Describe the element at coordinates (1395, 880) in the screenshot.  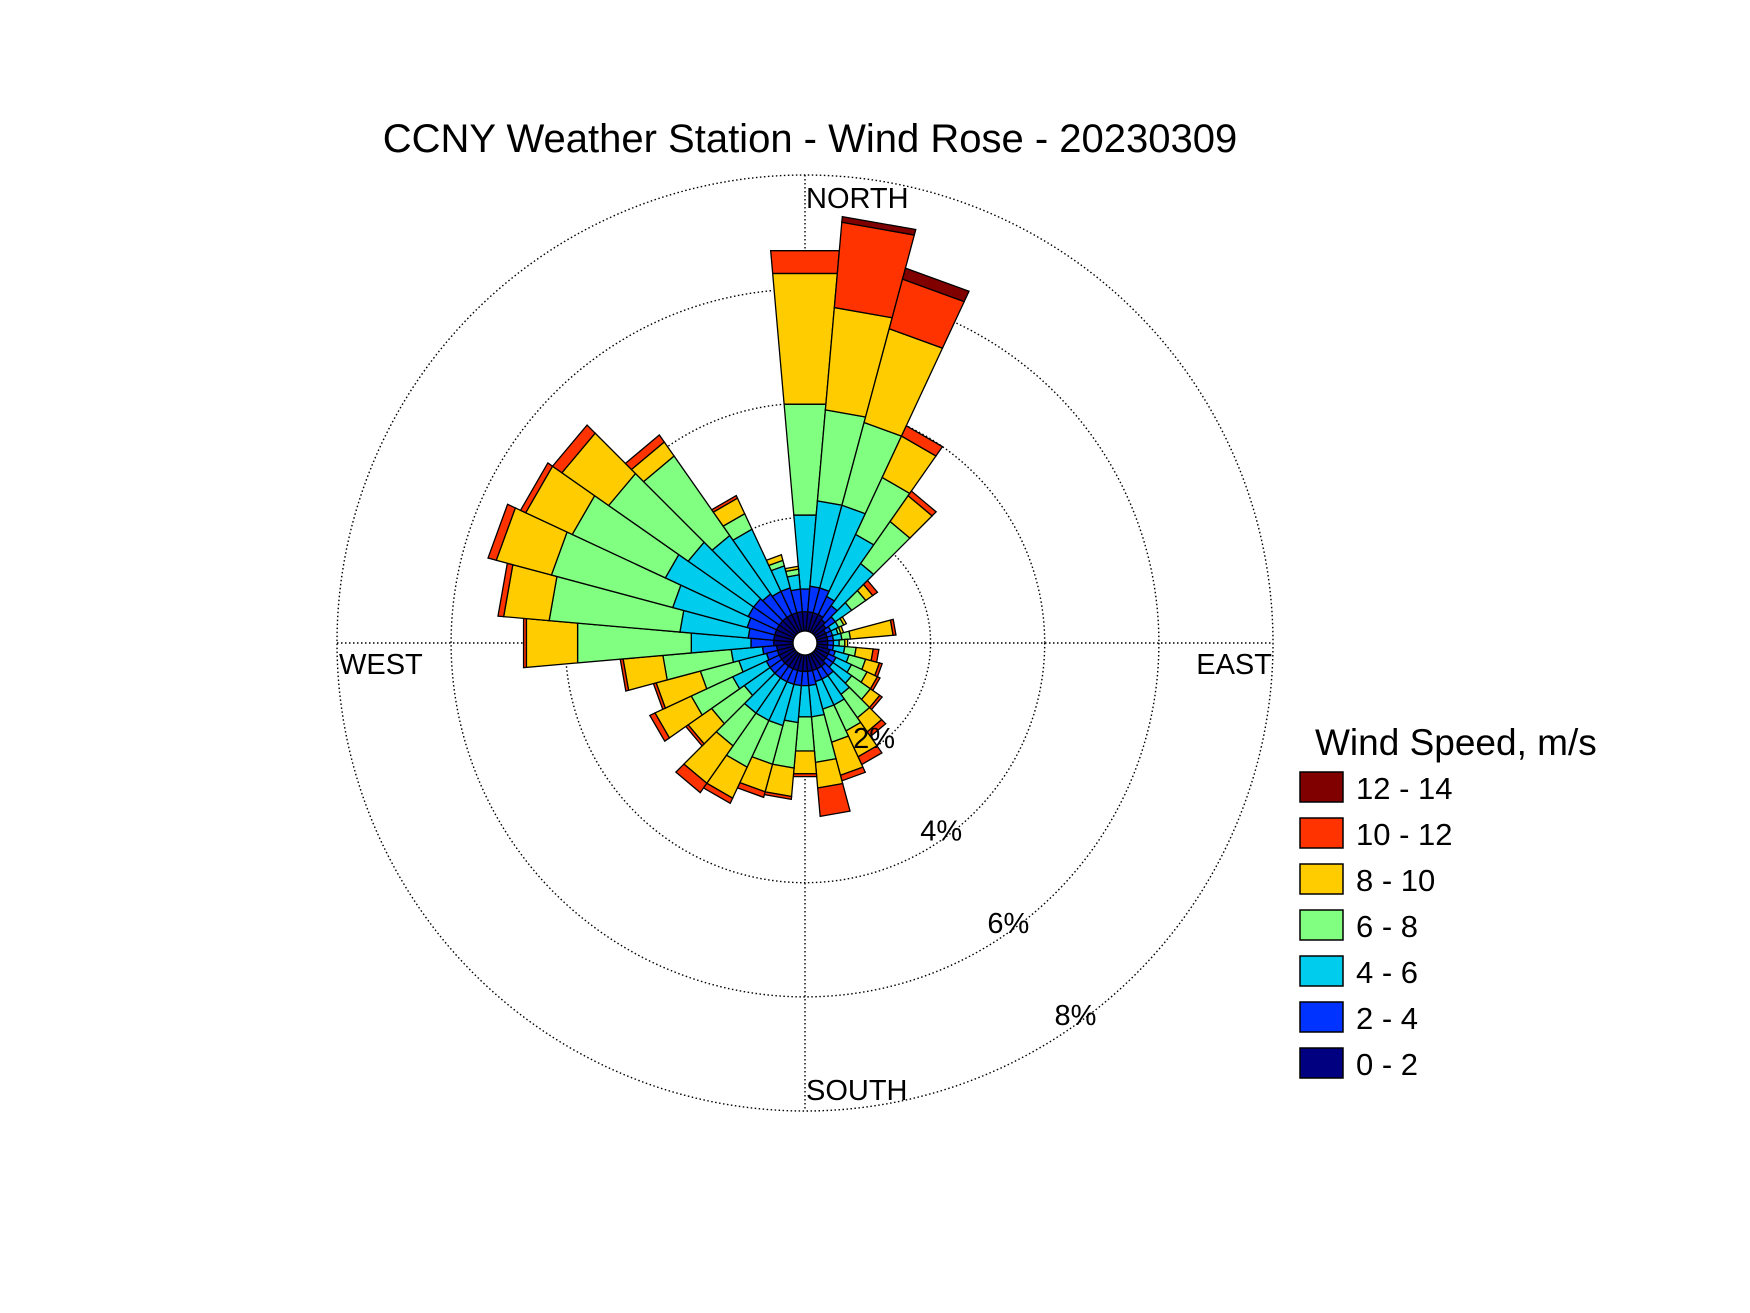
I see `legend-label: 8 - 10` at that location.